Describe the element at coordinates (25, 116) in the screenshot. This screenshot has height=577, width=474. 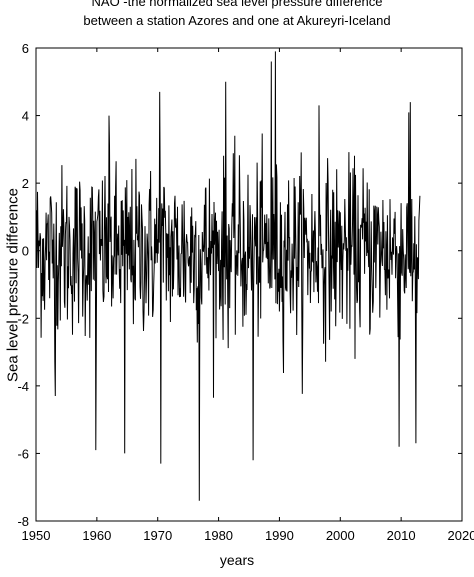
I see `y-tick-label: 4` at that location.